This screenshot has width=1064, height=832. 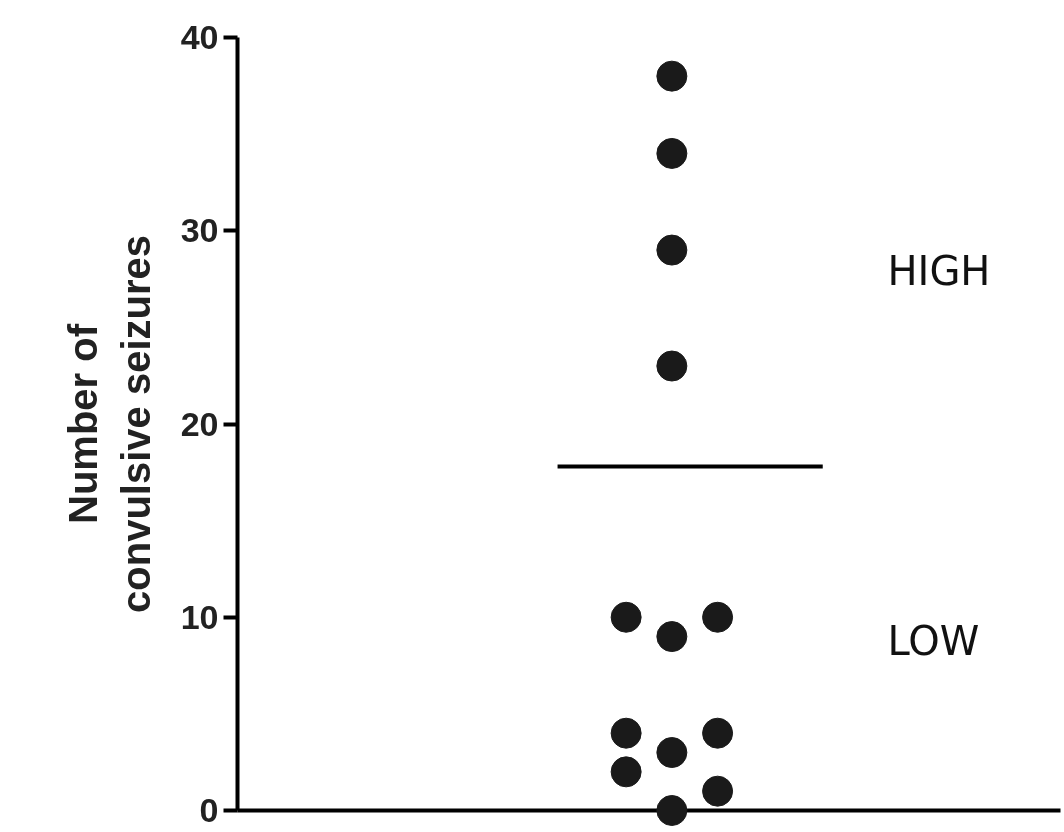 I want to click on annotation: HIGH, so click(x=939, y=270).